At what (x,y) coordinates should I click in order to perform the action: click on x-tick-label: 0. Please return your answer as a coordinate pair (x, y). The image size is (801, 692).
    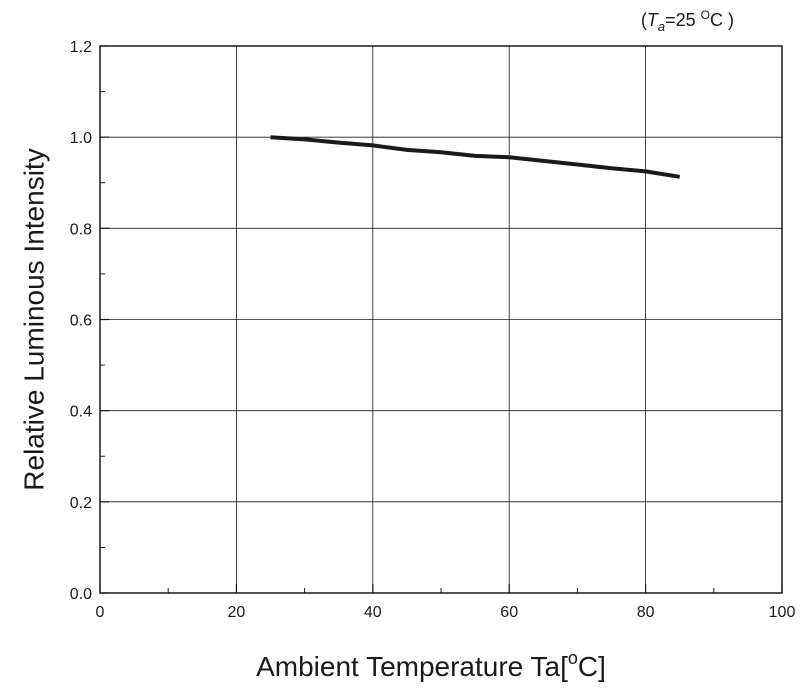
    Looking at the image, I should click on (100, 612).